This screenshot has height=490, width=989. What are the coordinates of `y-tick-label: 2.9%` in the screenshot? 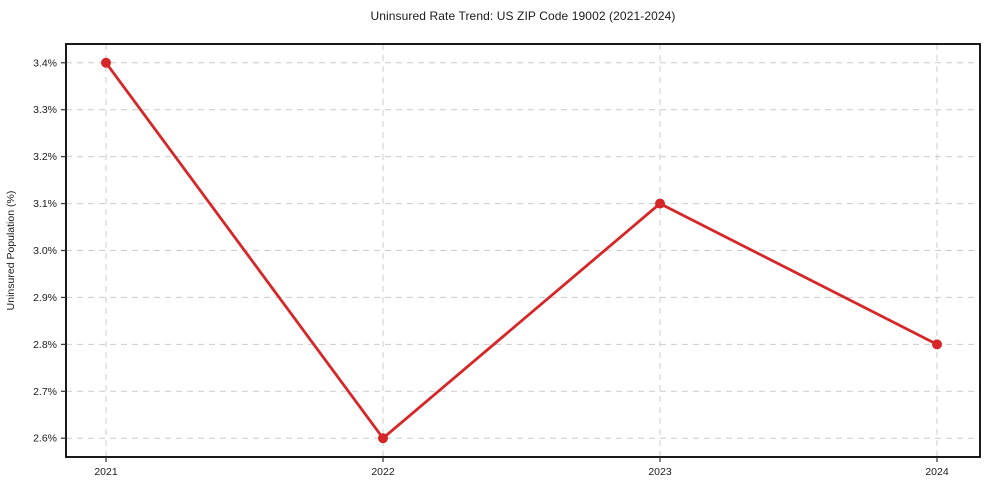 It's located at (45, 298).